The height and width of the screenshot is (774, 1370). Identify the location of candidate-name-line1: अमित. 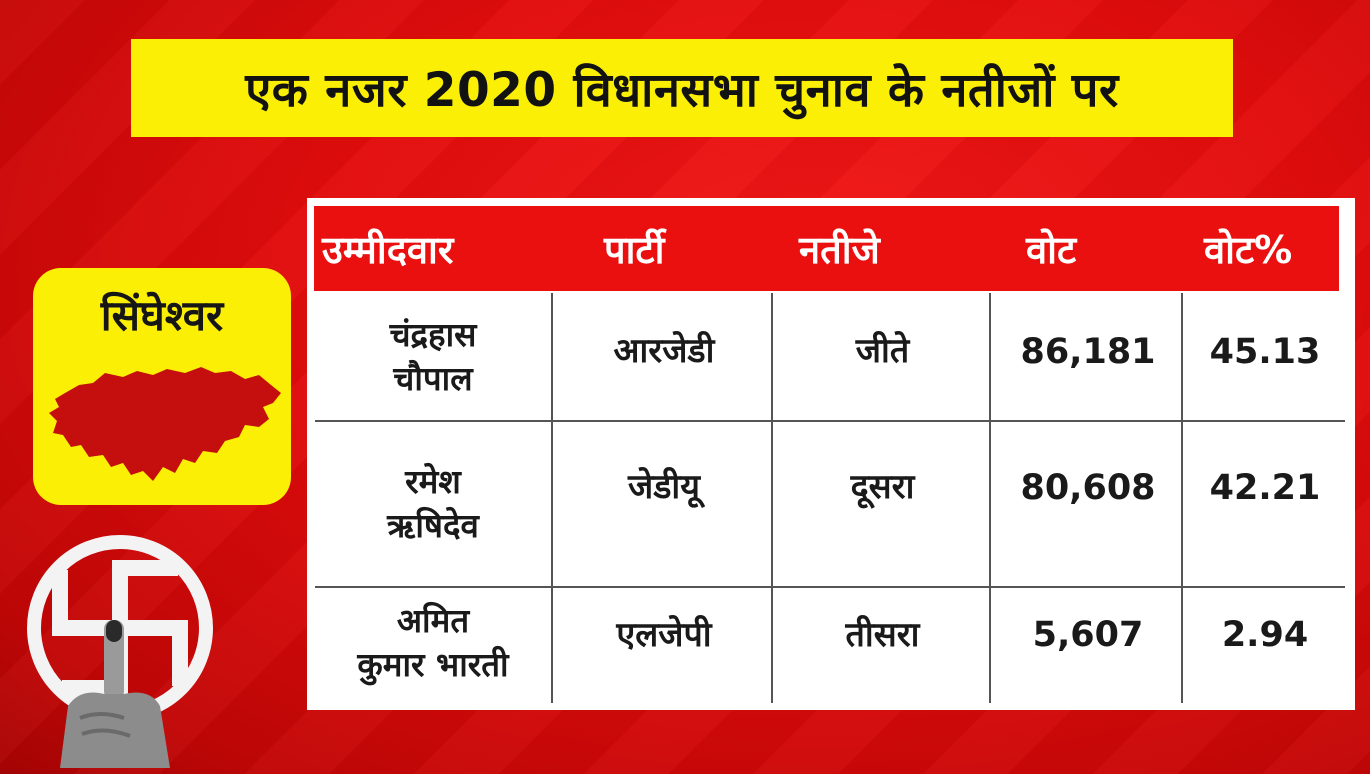
(433, 620).